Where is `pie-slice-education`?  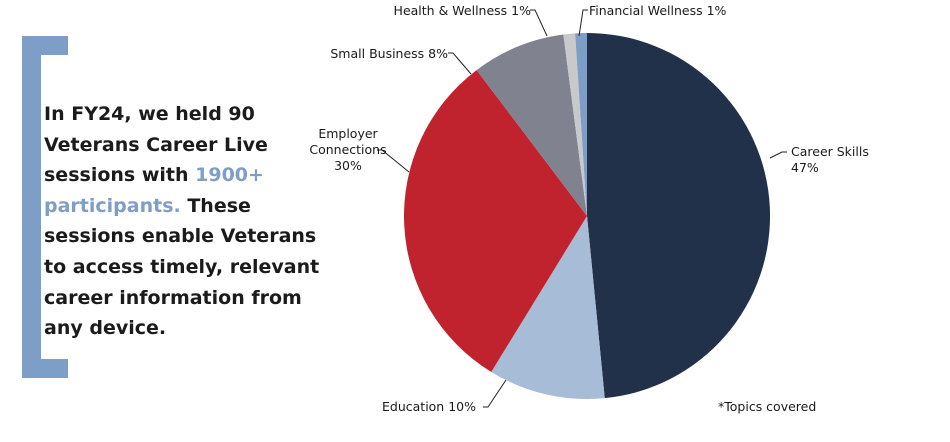 pie-slice-education is located at coordinates (548, 308).